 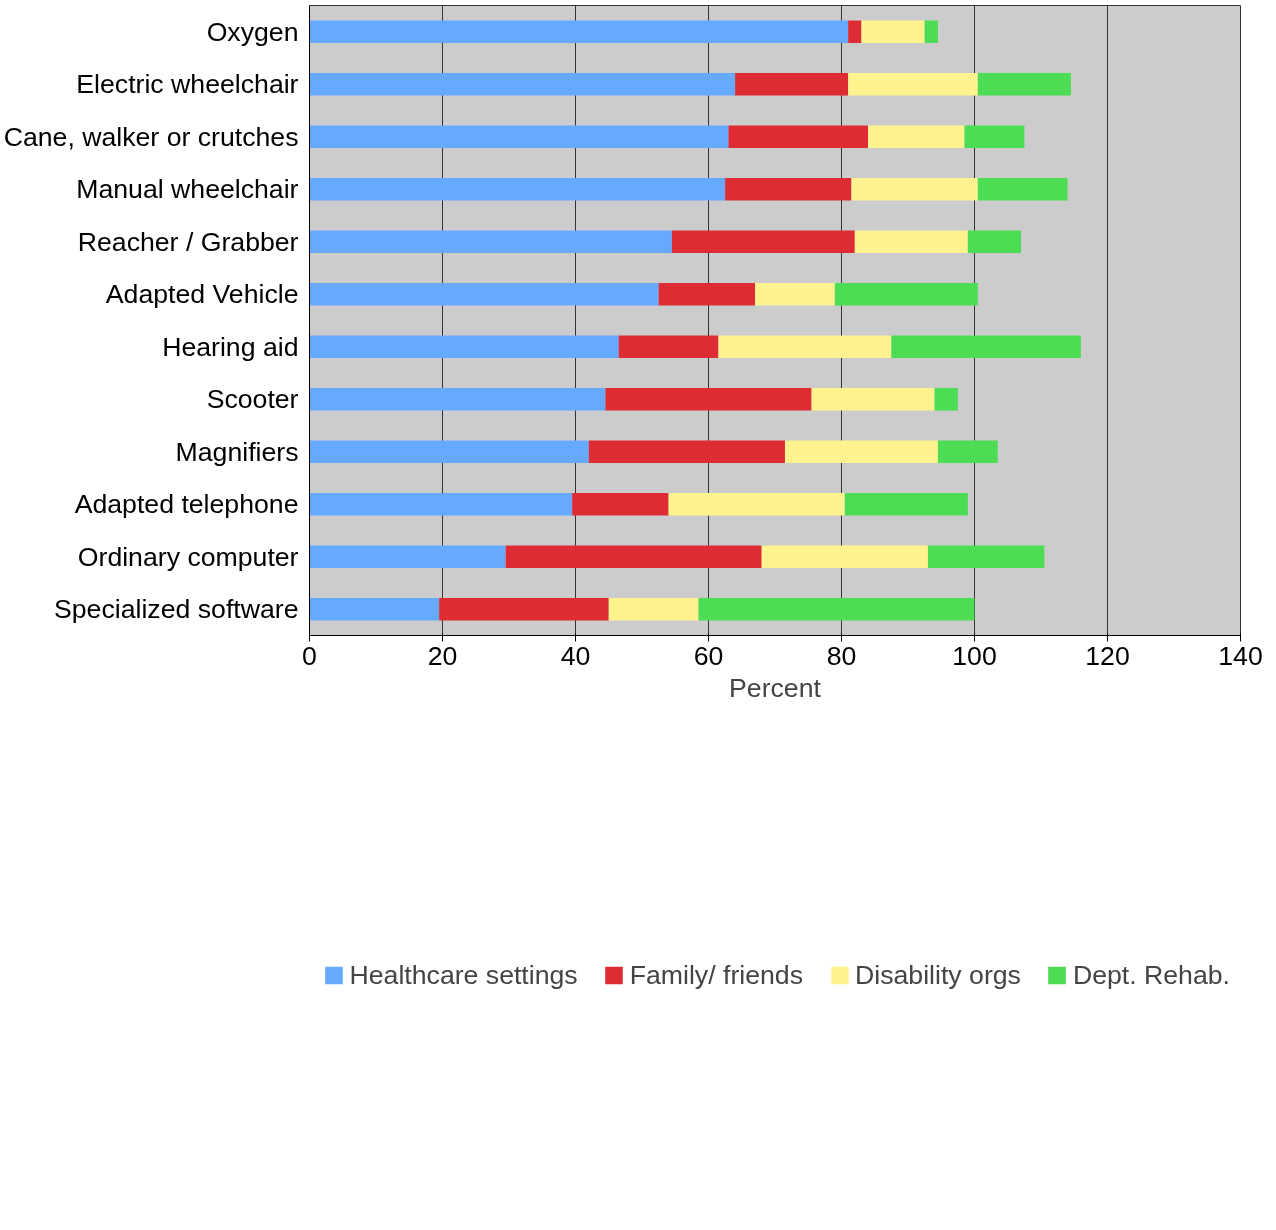 What do you see at coordinates (938, 975) in the screenshot?
I see `legend-label: Disability orgs` at bounding box center [938, 975].